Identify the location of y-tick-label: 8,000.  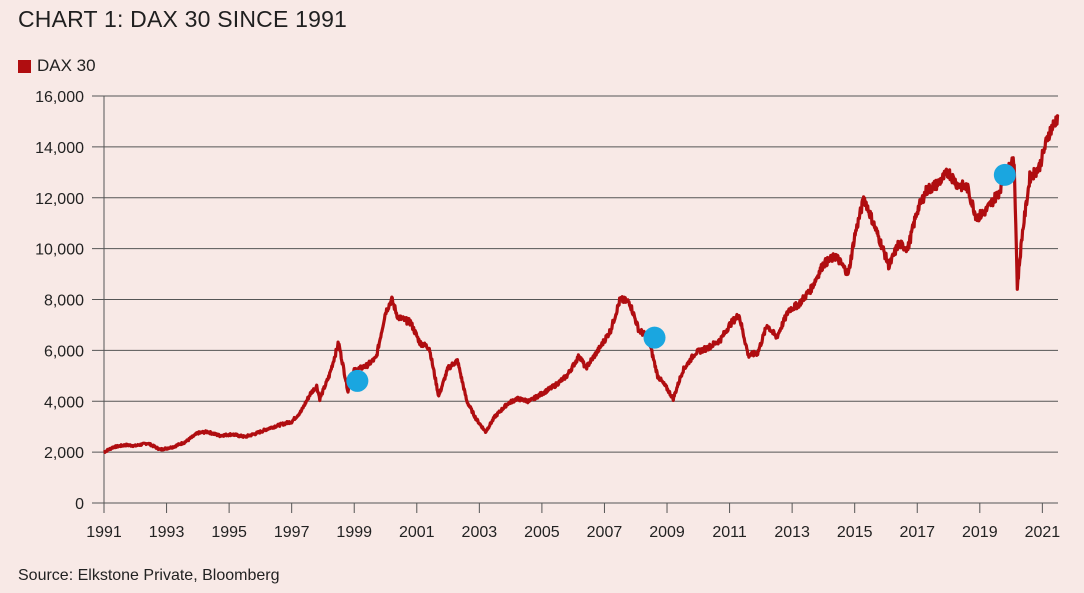
(64, 301).